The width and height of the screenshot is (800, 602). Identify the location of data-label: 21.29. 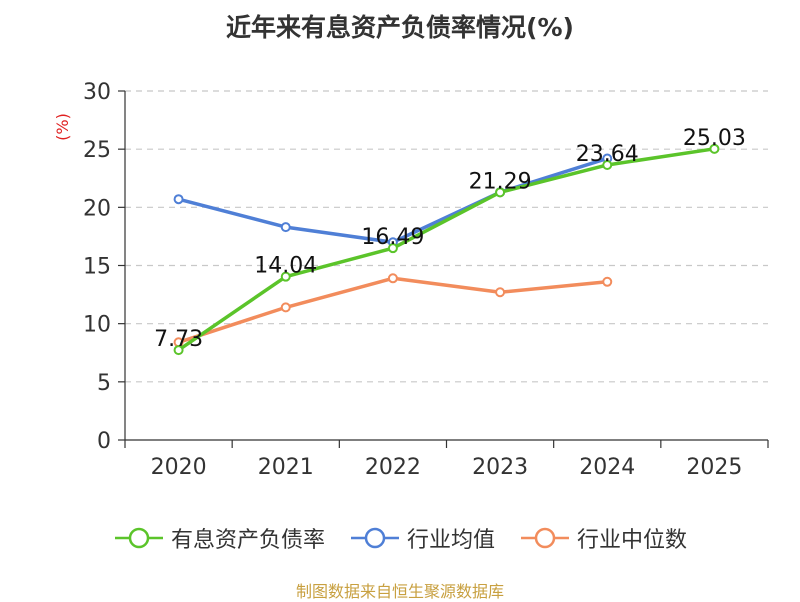
(500, 181).